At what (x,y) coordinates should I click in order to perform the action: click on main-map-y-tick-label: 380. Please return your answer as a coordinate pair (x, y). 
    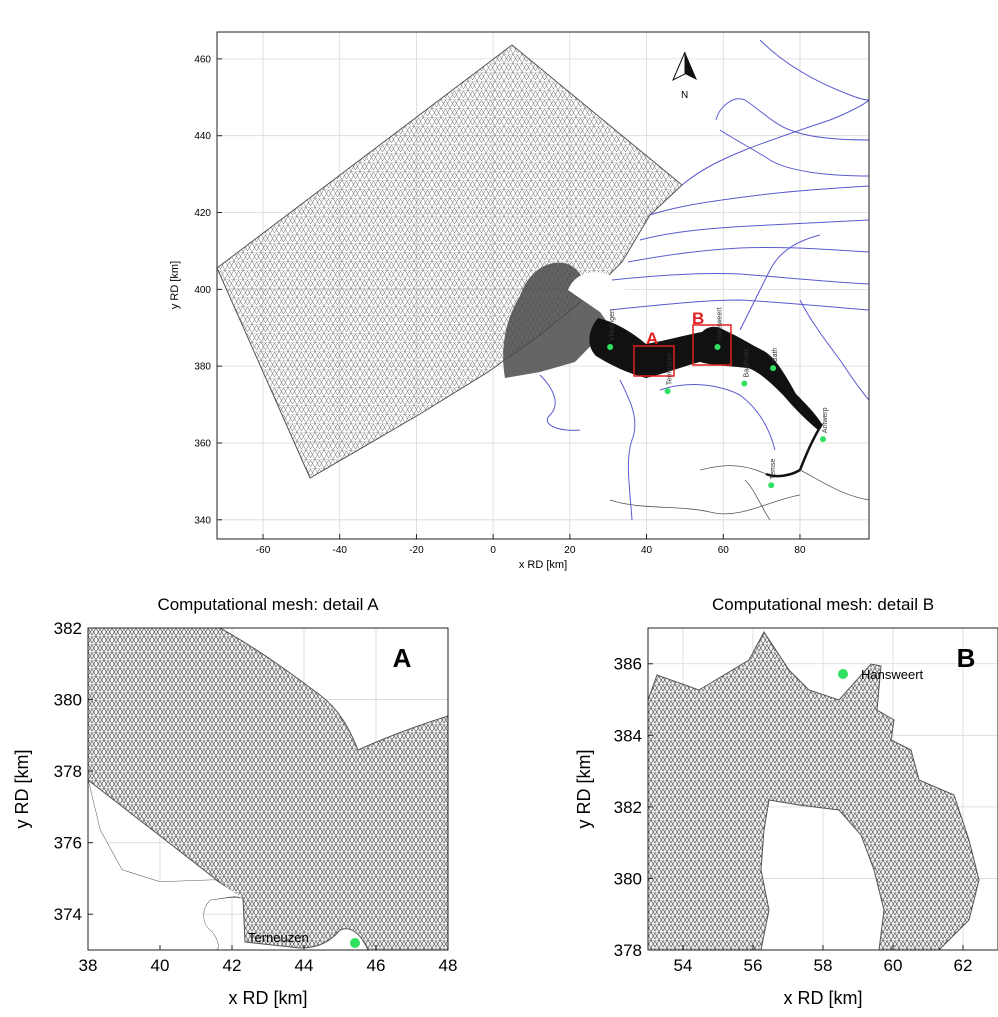
    Looking at the image, I should click on (202, 367).